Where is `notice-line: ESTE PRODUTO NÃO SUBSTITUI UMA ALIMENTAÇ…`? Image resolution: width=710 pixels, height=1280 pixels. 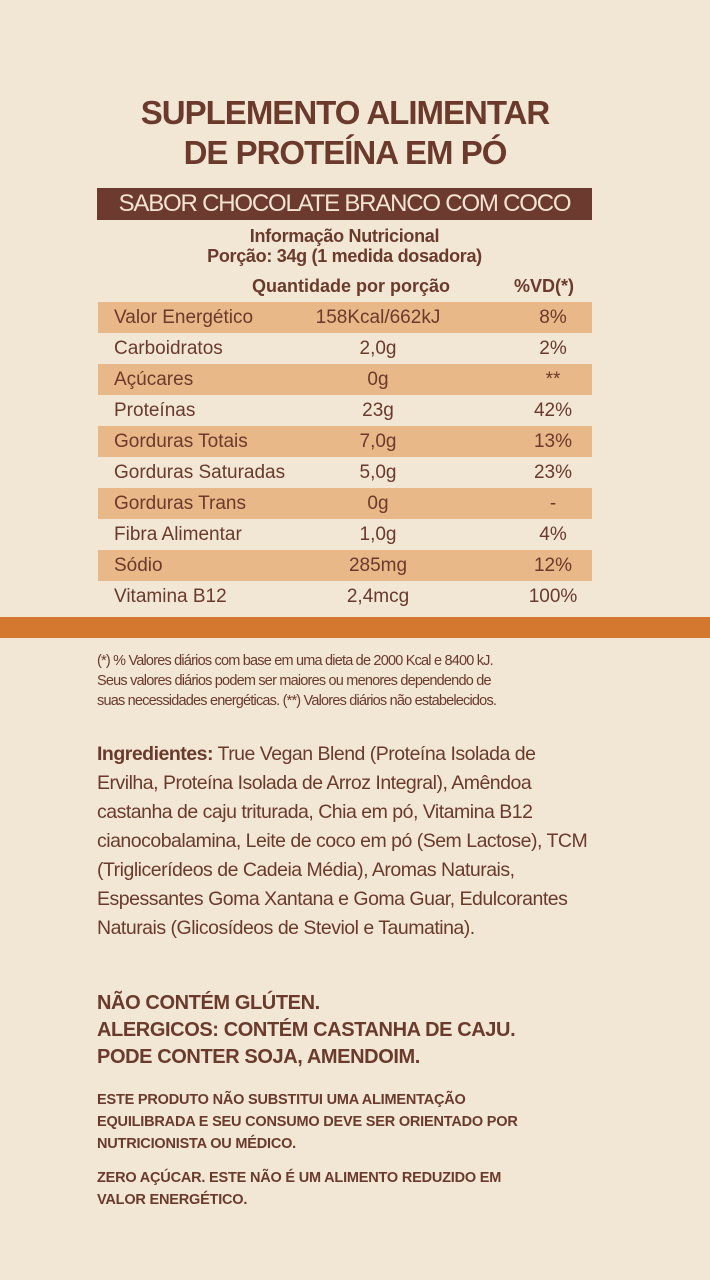 notice-line: ESTE PRODUTO NÃO SUBSTITUI UMA ALIMENTAÇ… is located at coordinates (281, 1100).